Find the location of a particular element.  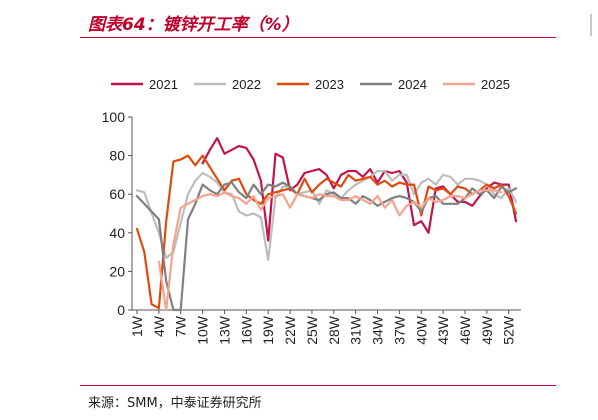

x-tick-label: 16W is located at coordinates (246, 330).